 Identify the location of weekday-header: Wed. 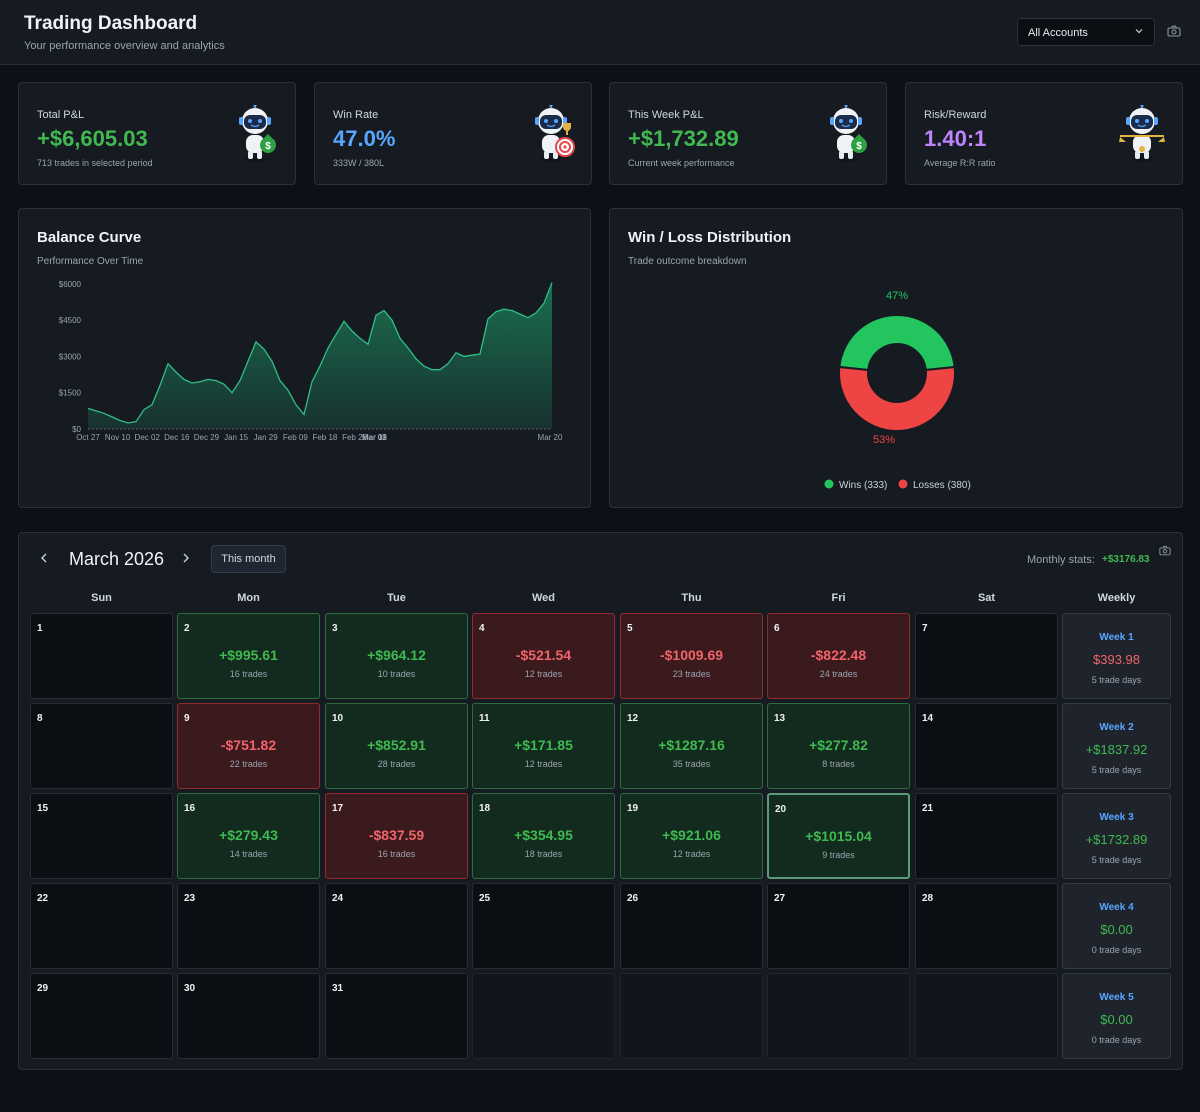
(543, 598).